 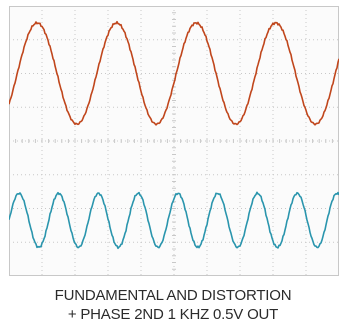 I want to click on caption-line-1: FUNDAMENTAL AND DISTORTION, so click(x=173, y=295).